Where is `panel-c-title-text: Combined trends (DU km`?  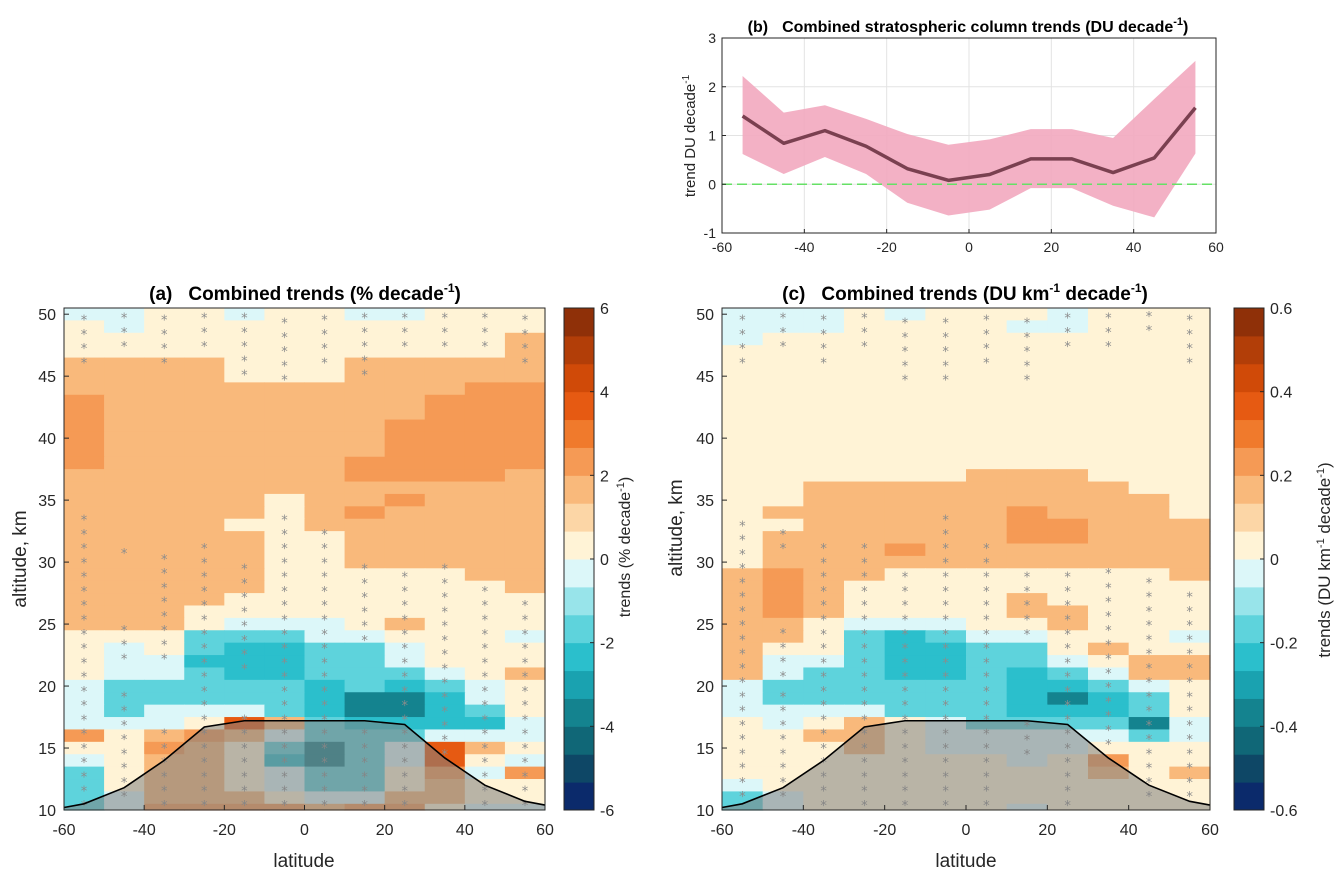 panel-c-title-text: Combined trends (DU km is located at coordinates (935, 294).